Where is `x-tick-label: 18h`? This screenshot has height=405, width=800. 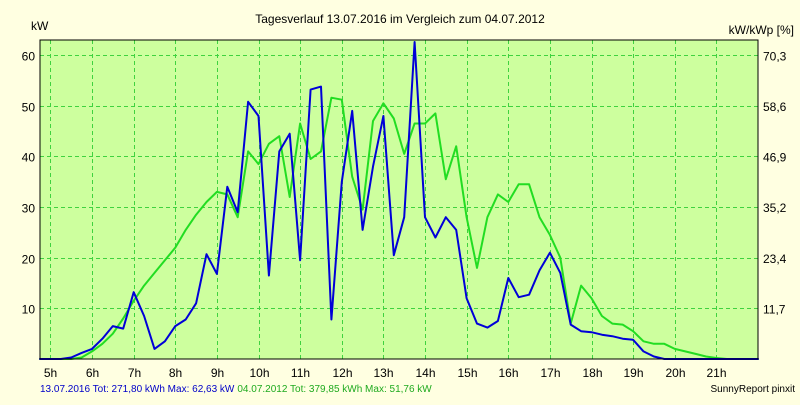 x-tick-label: 18h is located at coordinates (592, 373).